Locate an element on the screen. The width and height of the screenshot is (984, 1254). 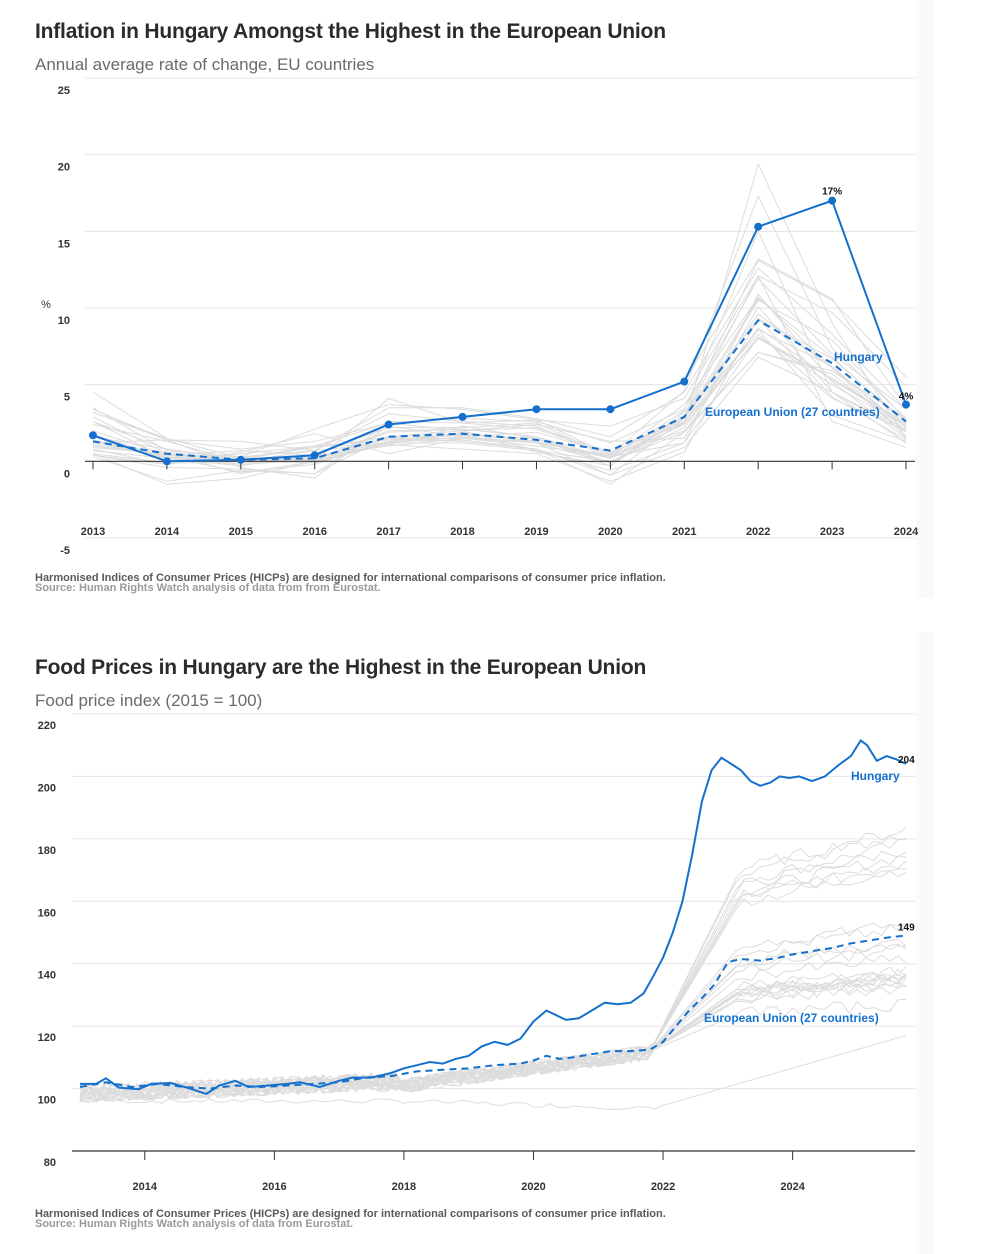
y-axis-label: % is located at coordinates (46, 305).